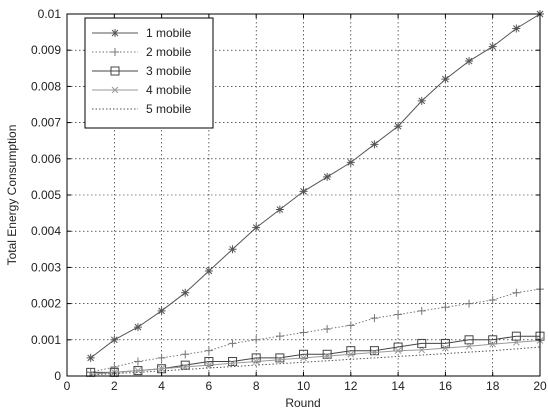  I want to click on x-tick-label: 14, so click(398, 386).